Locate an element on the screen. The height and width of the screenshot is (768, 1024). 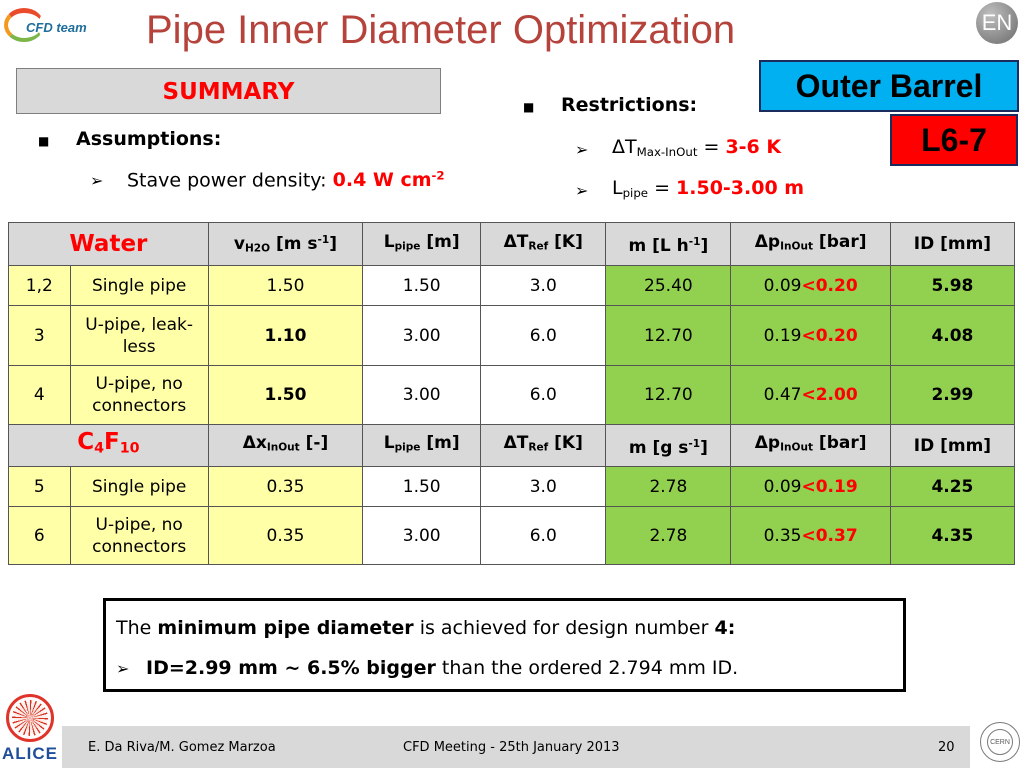
pressure-drop-cell: 0.47<2.00 is located at coordinates (810, 395).